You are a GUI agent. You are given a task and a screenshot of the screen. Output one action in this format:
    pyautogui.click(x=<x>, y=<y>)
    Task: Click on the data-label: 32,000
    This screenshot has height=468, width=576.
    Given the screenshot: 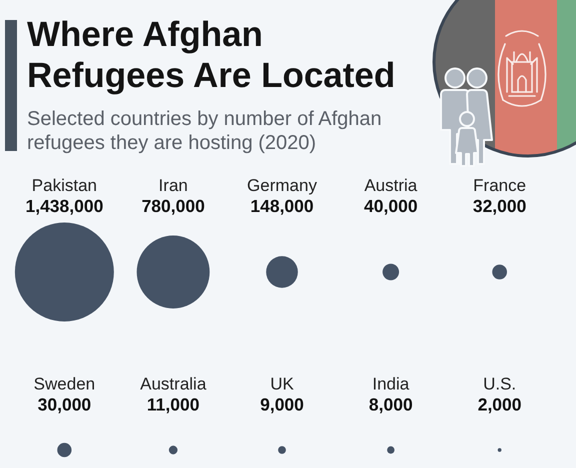 What is the action you would take?
    pyautogui.click(x=499, y=206)
    